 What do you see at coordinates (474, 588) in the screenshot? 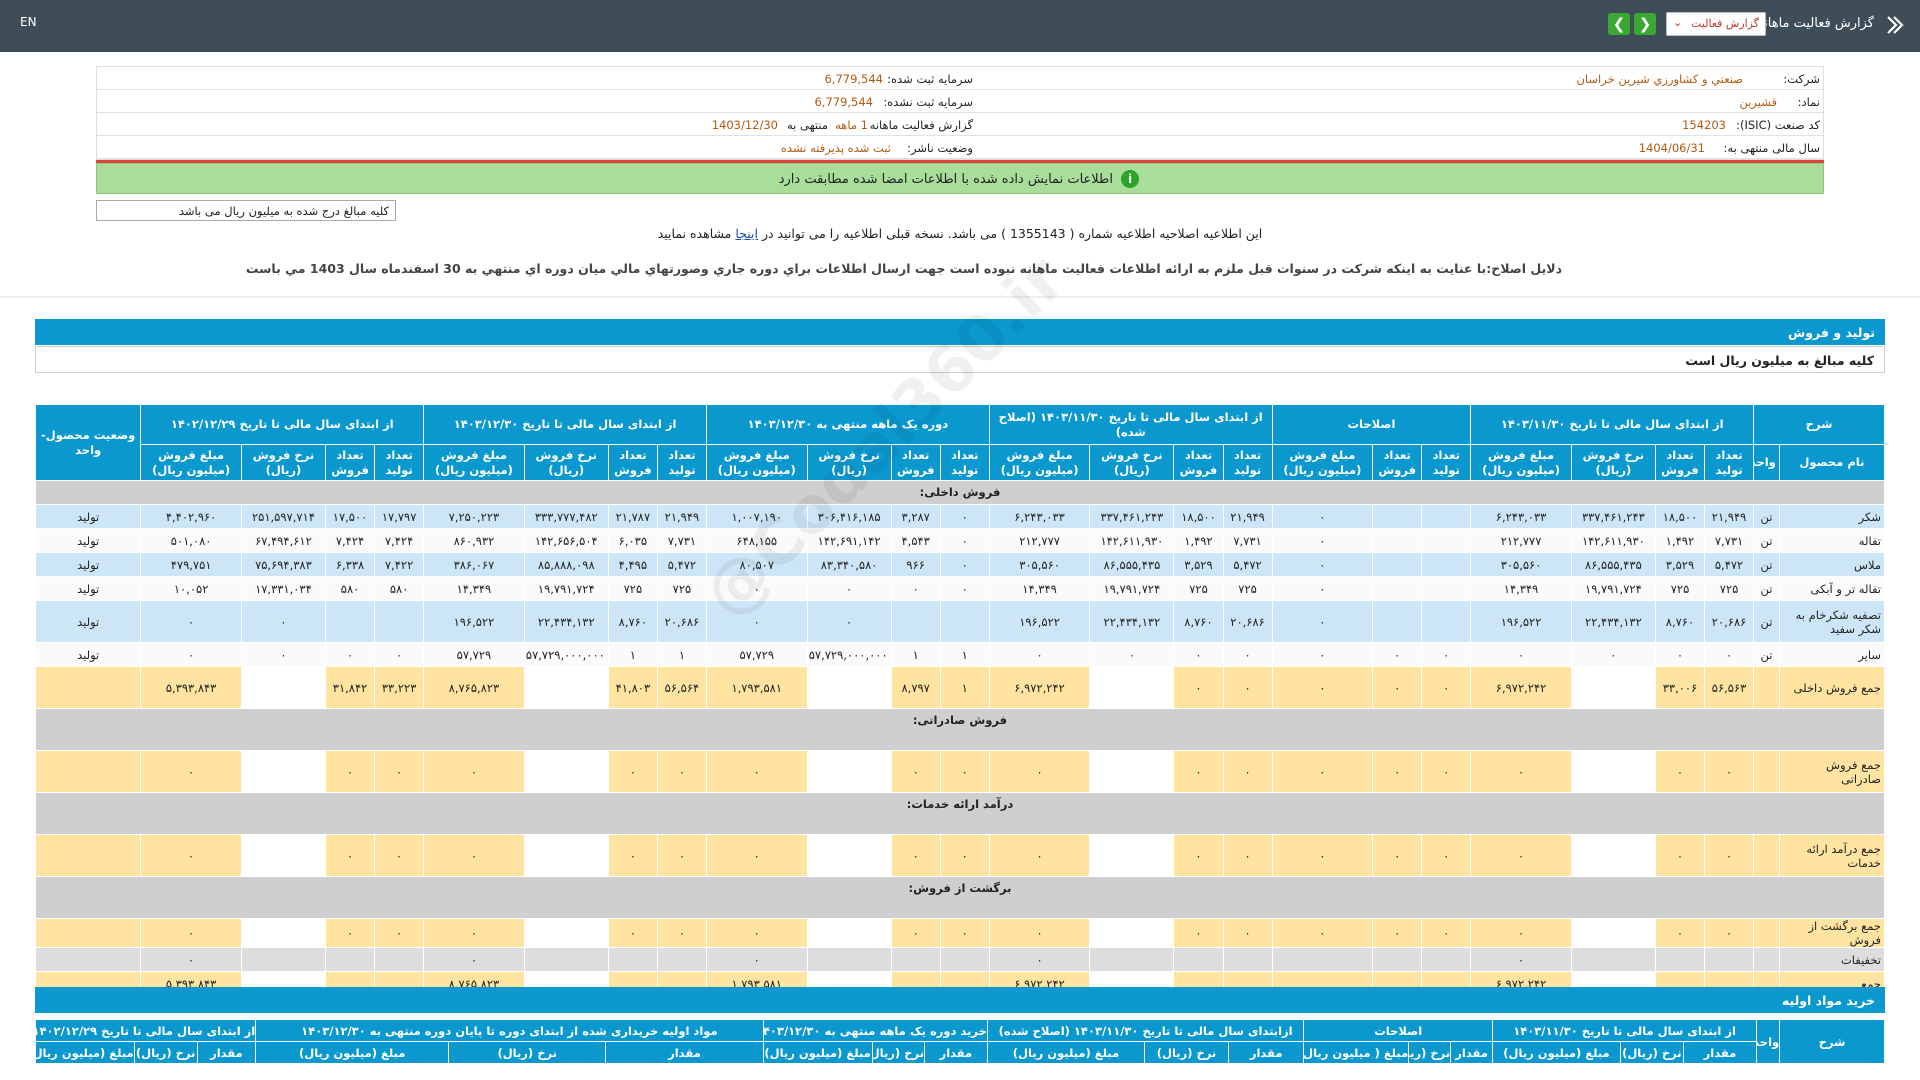
I see `table-cell: ۱۴,۳۴۹` at bounding box center [474, 588].